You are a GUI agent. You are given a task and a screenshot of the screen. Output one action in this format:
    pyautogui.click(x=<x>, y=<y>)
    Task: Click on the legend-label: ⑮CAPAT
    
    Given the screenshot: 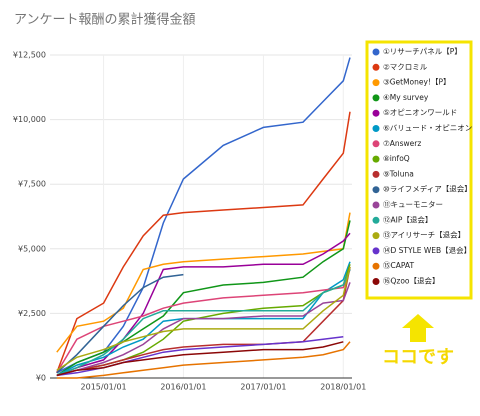 What is the action you would take?
    pyautogui.click(x=398, y=265)
    